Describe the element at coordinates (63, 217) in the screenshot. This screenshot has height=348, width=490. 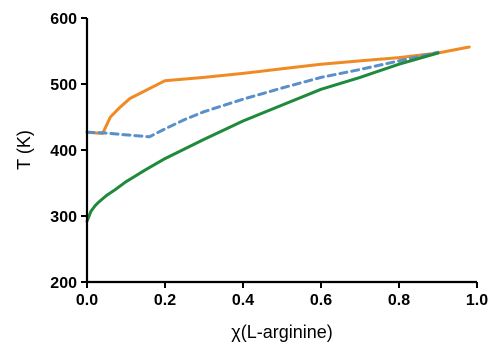
I see `y-tick-label: 300` at that location.